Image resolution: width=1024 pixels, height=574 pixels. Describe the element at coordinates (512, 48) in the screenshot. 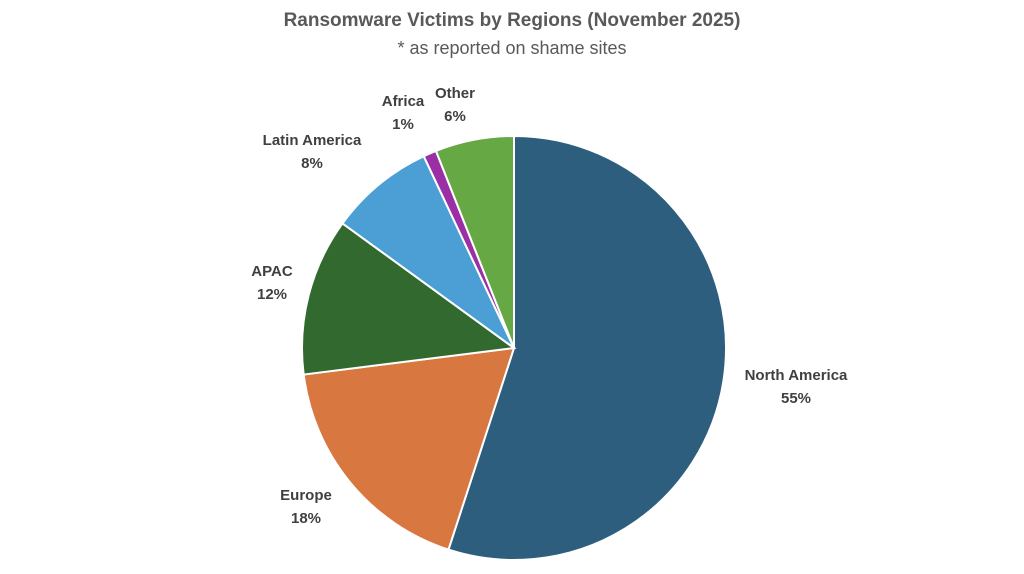

I see `chart-subtitle: * as reported on shame sites` at that location.